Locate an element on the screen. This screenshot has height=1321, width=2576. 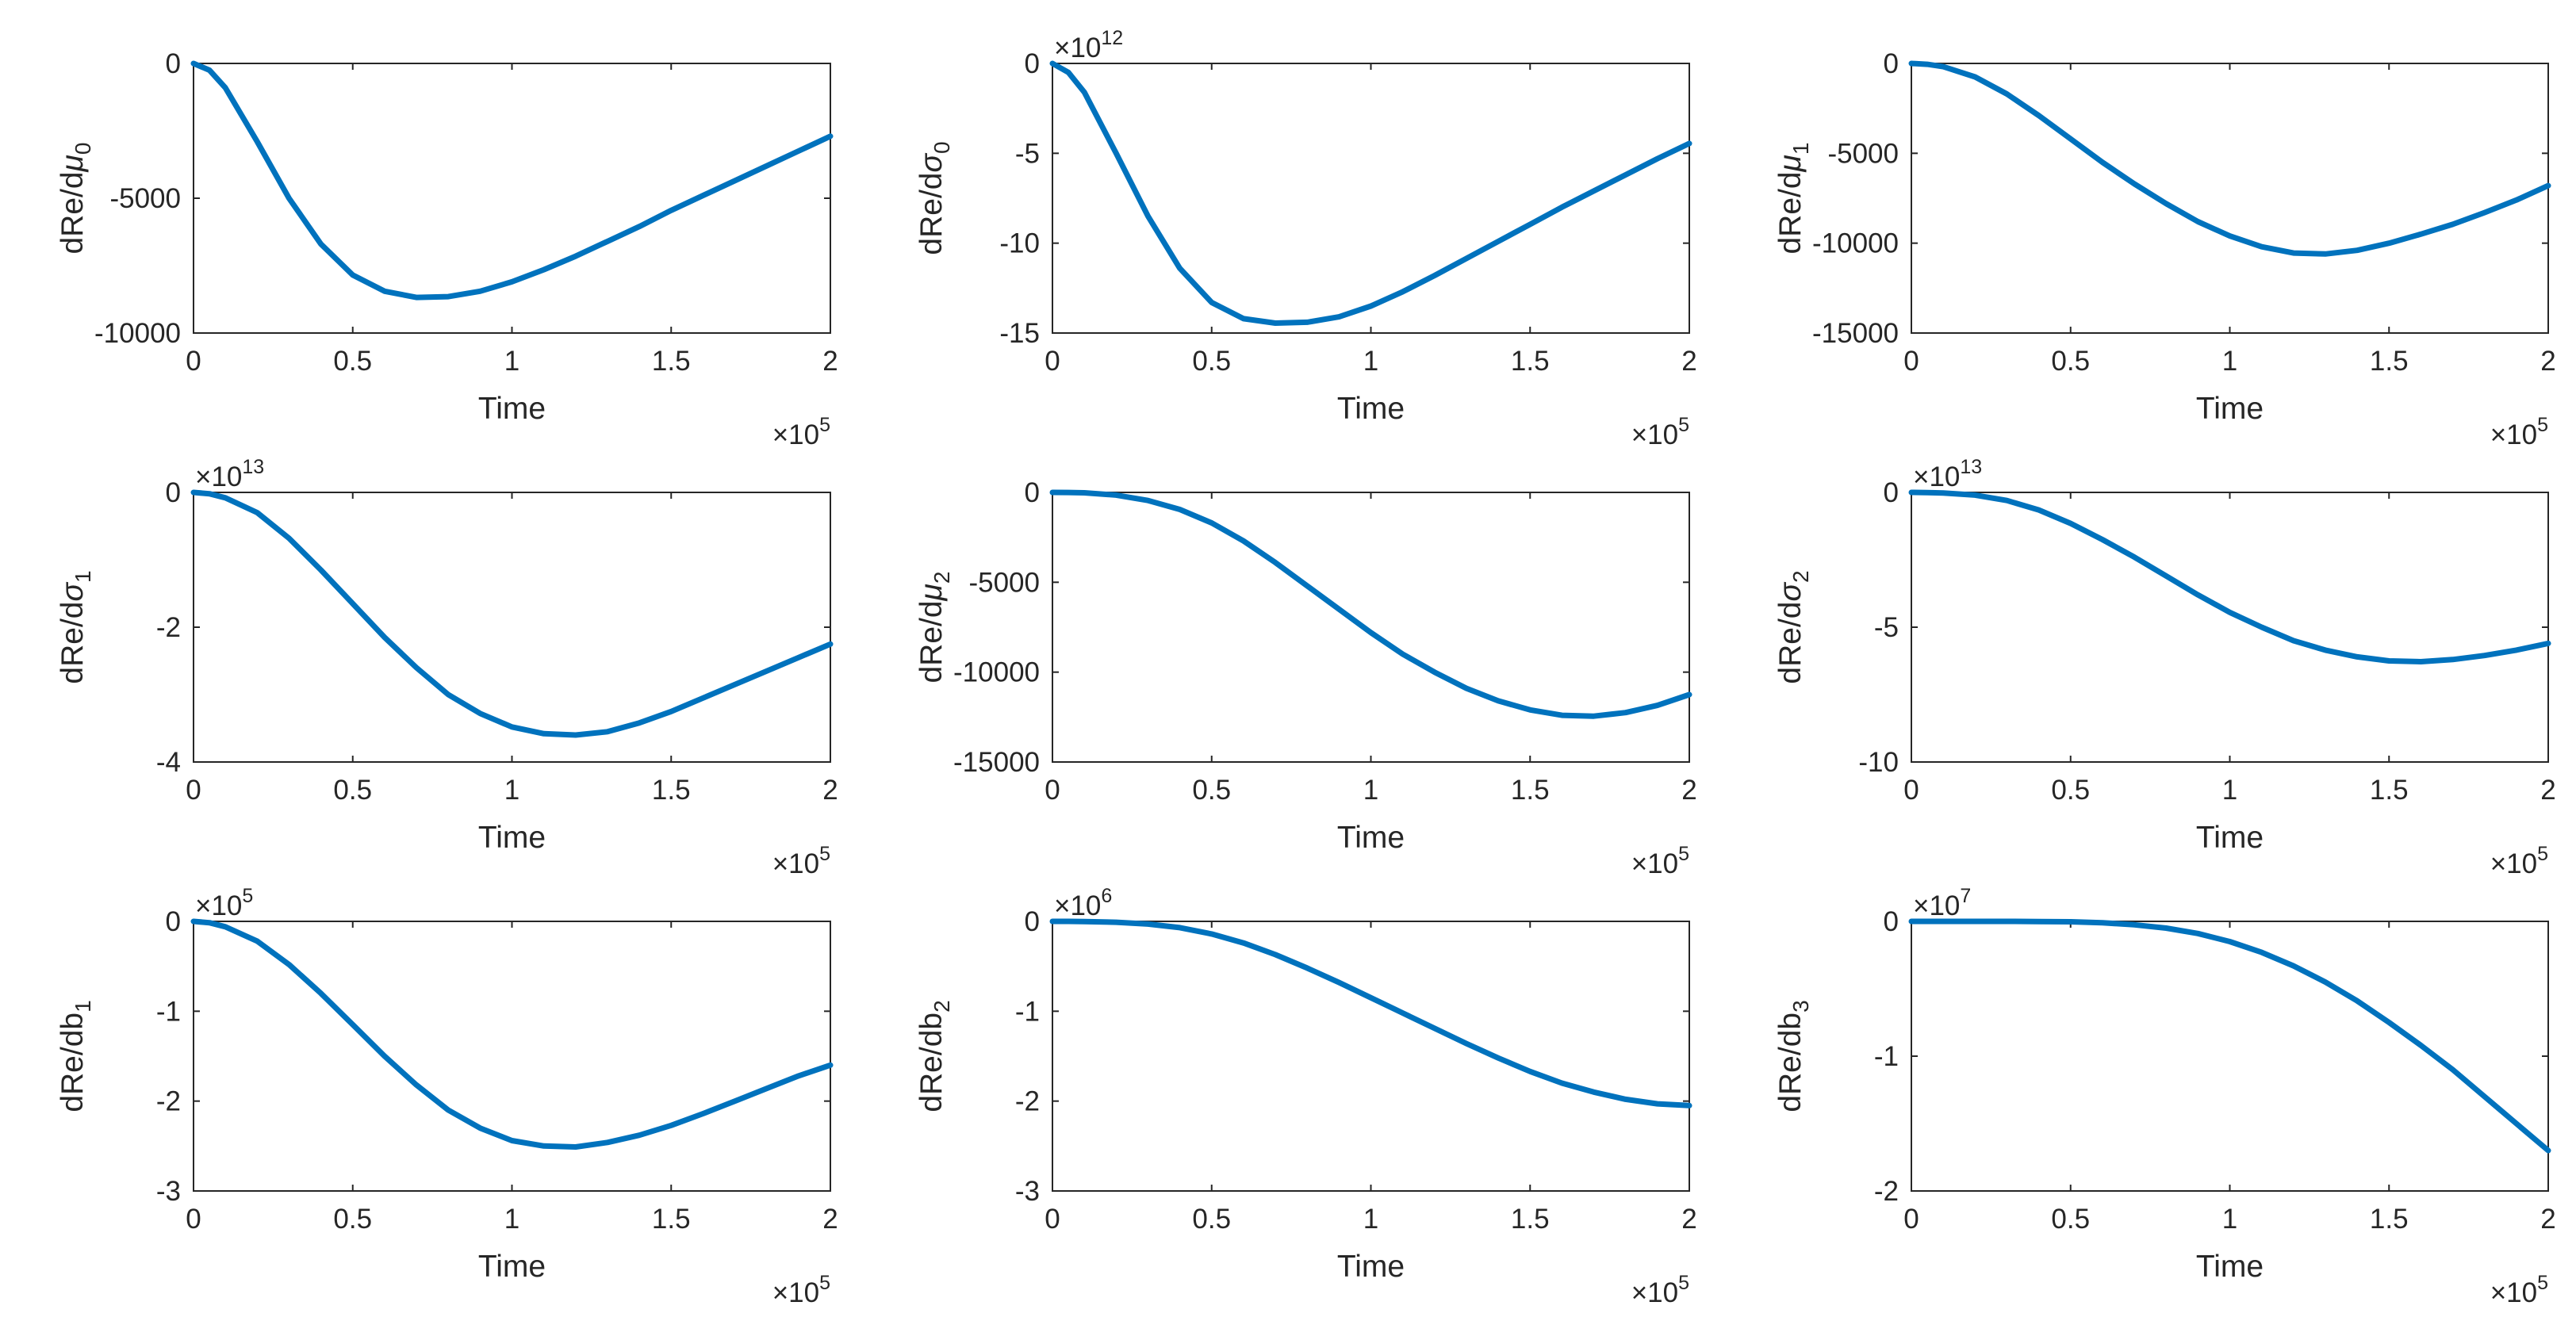
y-axis-label: dRe/dμ2 is located at coordinates (934, 627).